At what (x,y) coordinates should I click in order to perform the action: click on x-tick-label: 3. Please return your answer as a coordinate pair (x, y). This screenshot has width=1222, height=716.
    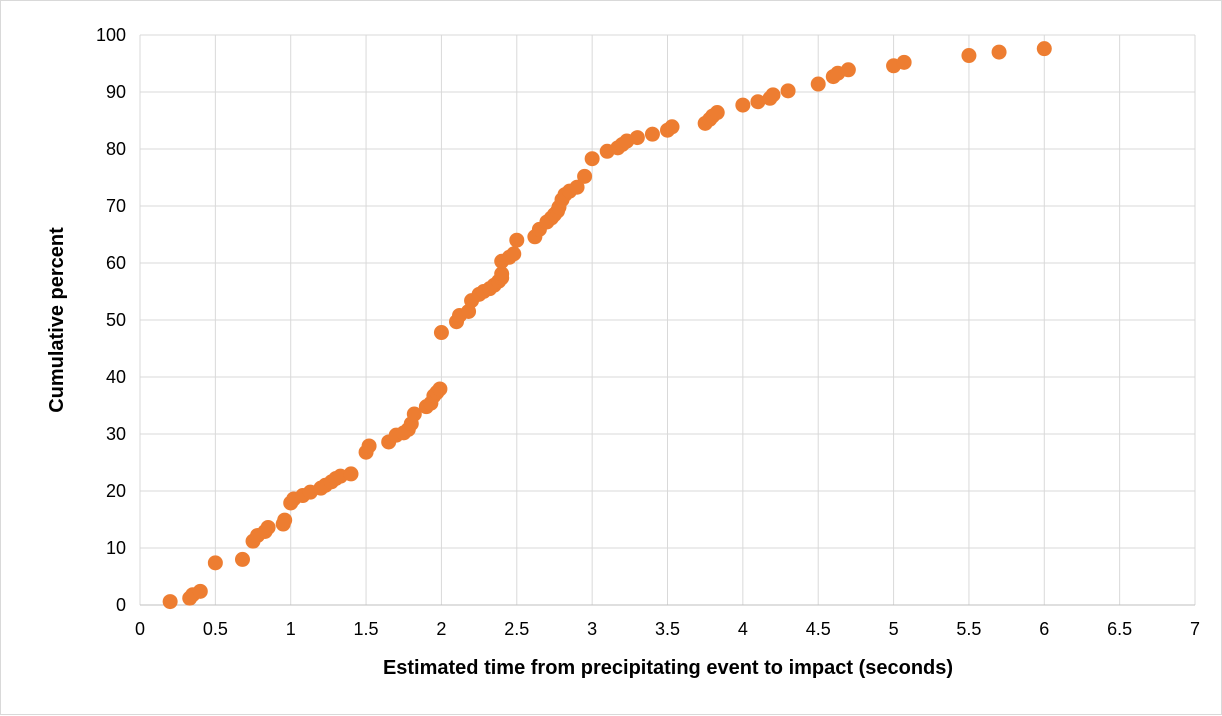
    Looking at the image, I should click on (592, 629).